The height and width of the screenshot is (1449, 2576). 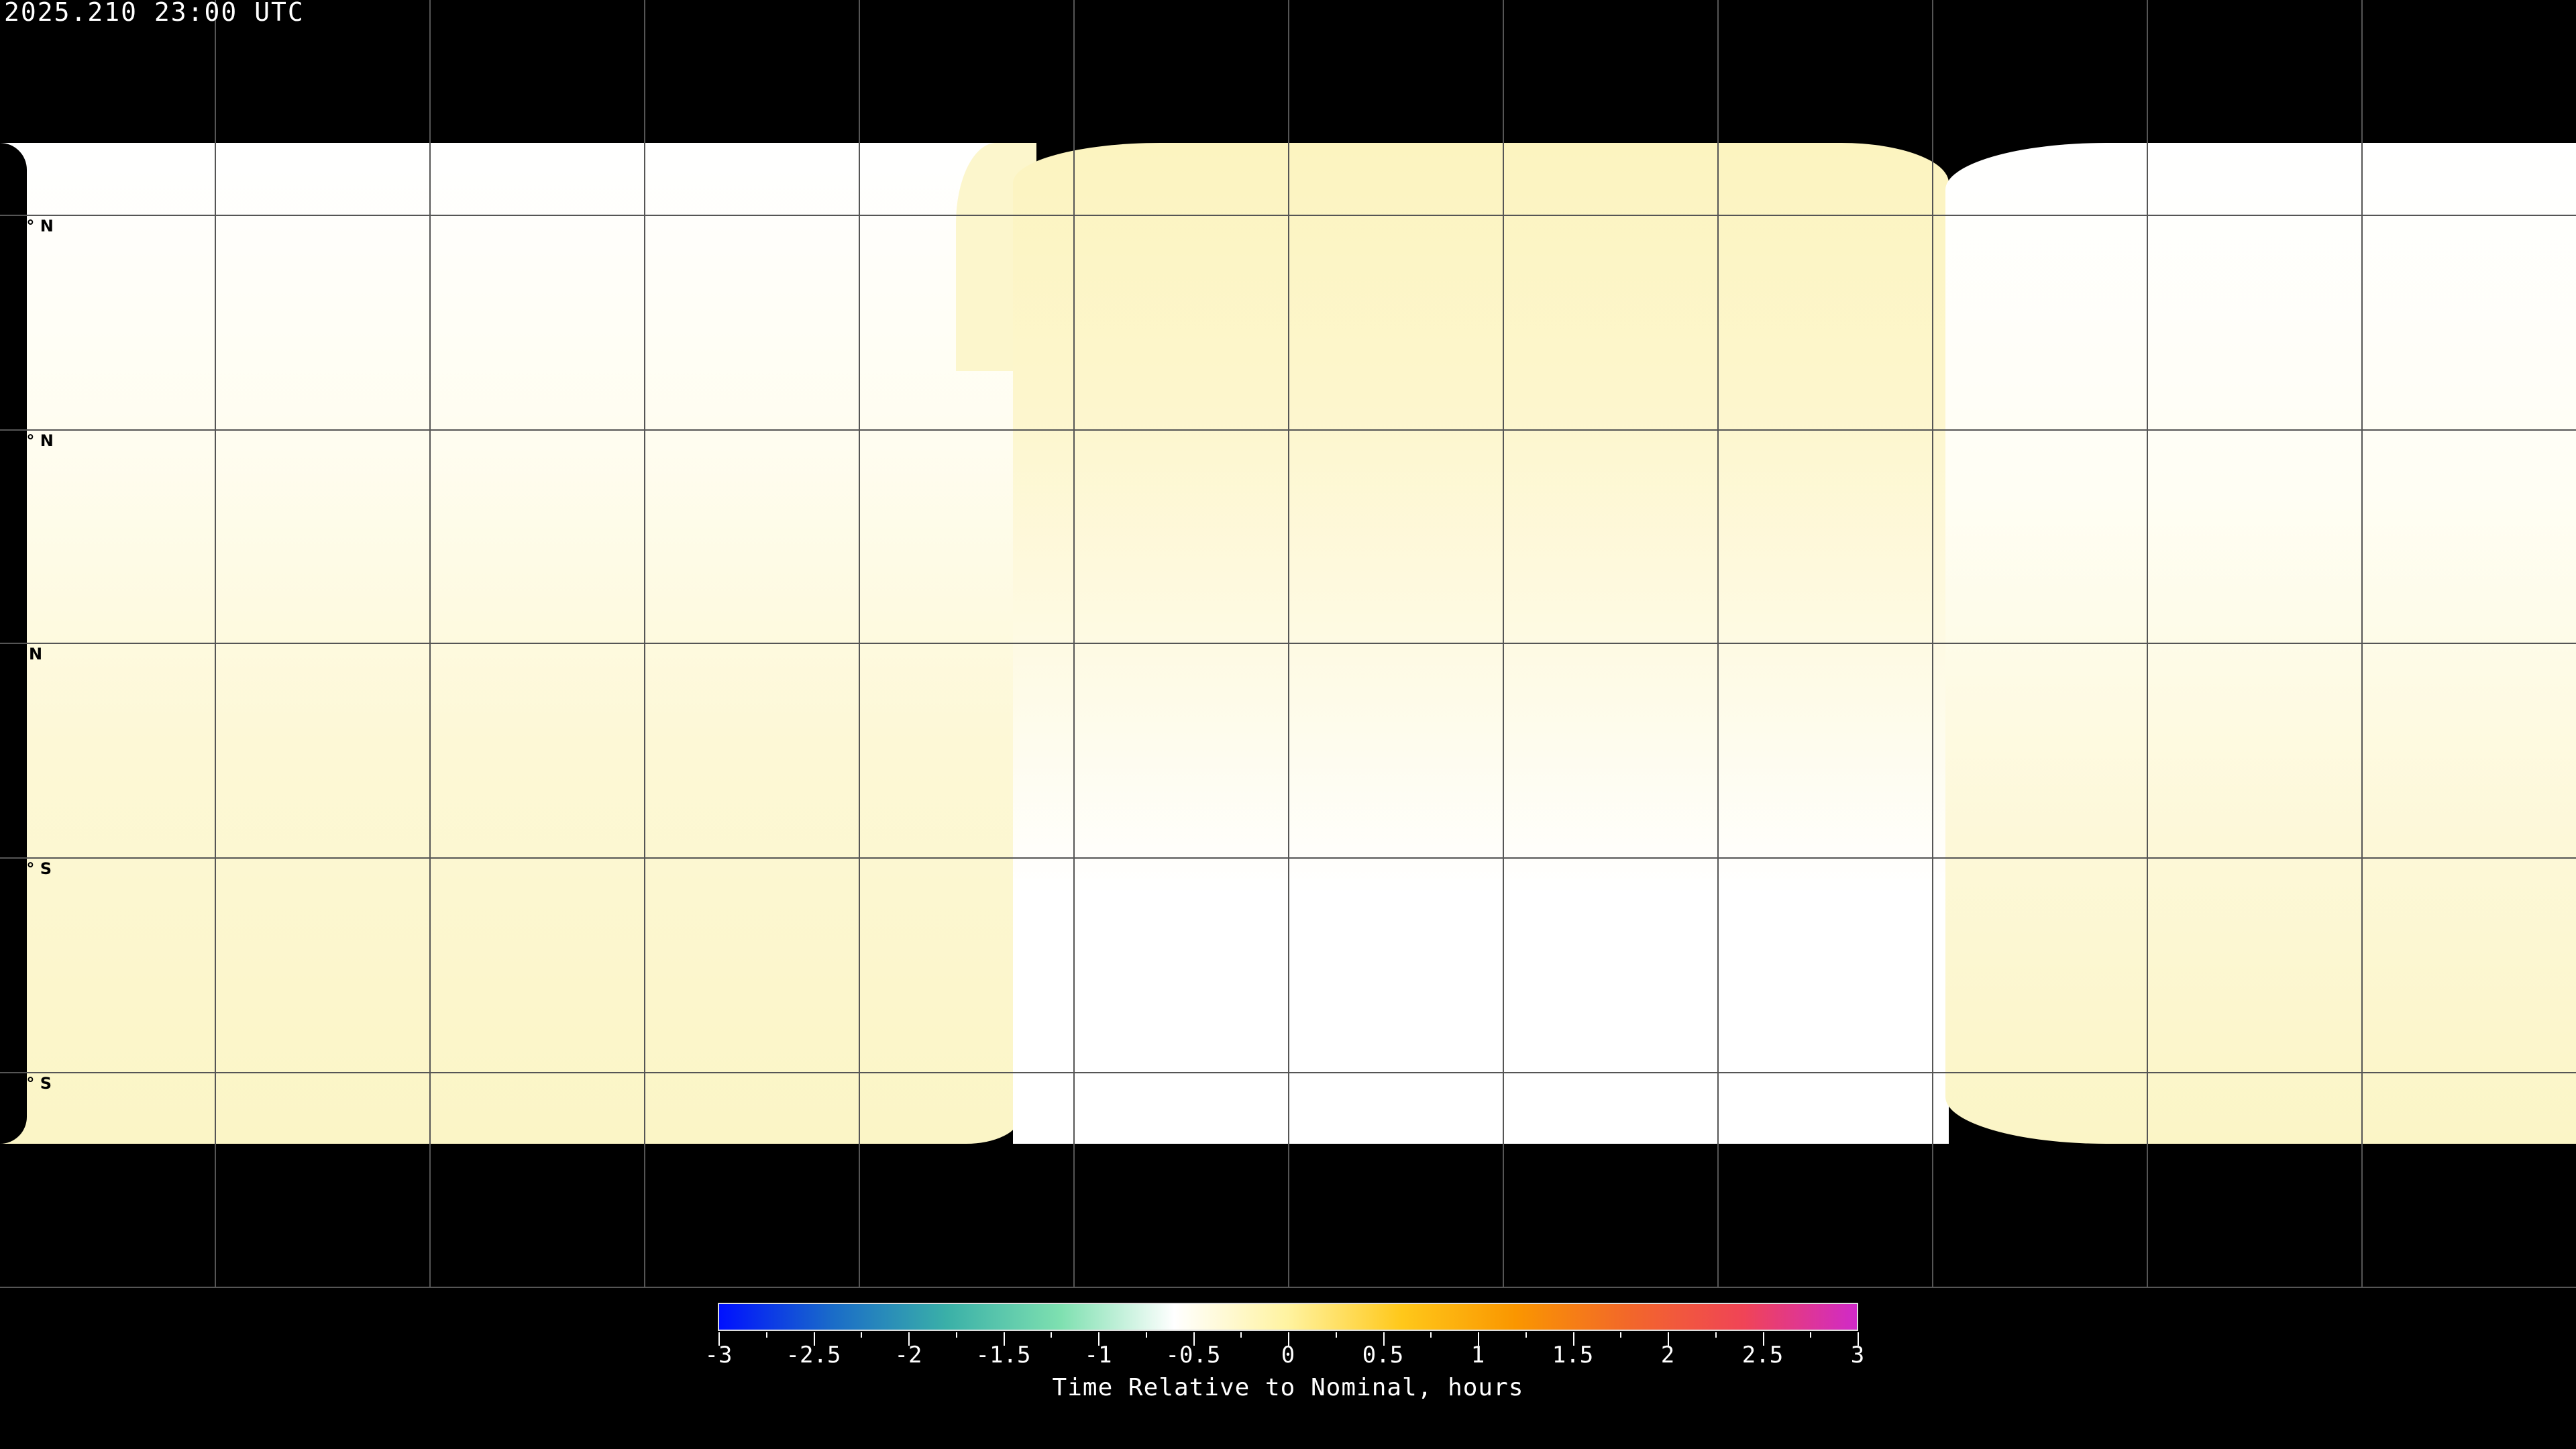 I want to click on colorbar-tick-label: -3, so click(x=718, y=1355).